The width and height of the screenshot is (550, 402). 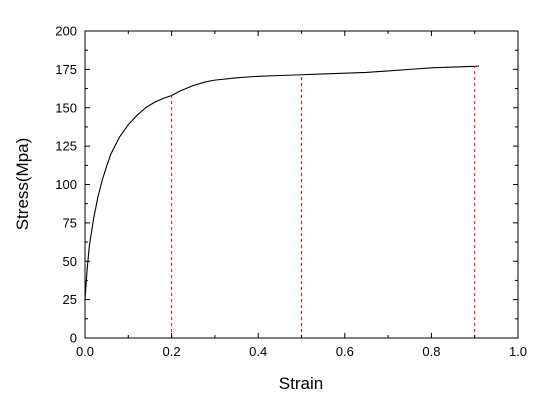 What do you see at coordinates (66, 69) in the screenshot?
I see `y-tick-label: 175` at bounding box center [66, 69].